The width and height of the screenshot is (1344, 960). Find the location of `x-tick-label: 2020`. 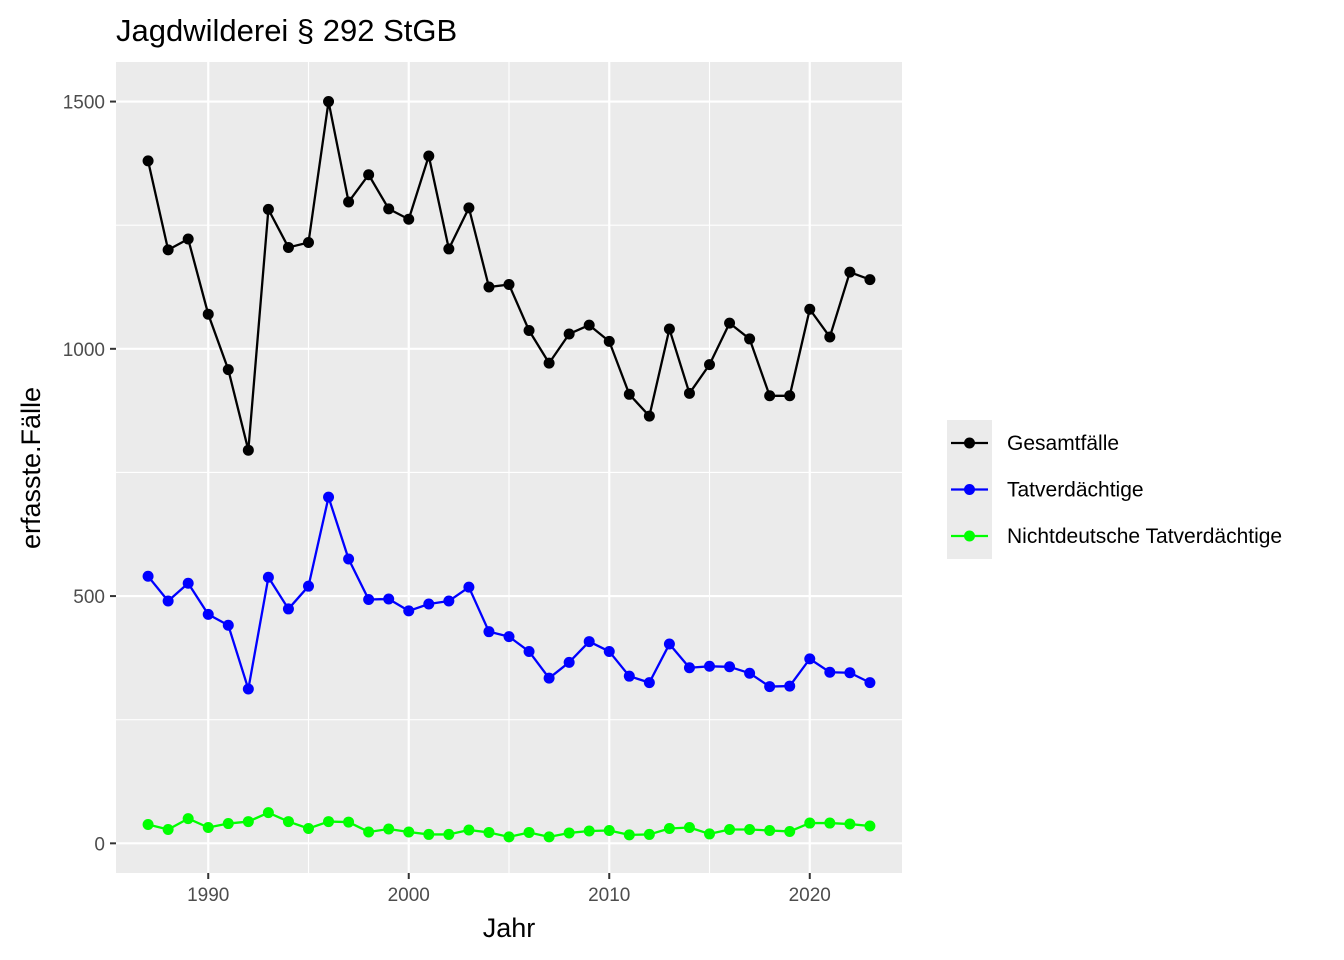

x-tick-label: 2020 is located at coordinates (810, 895).